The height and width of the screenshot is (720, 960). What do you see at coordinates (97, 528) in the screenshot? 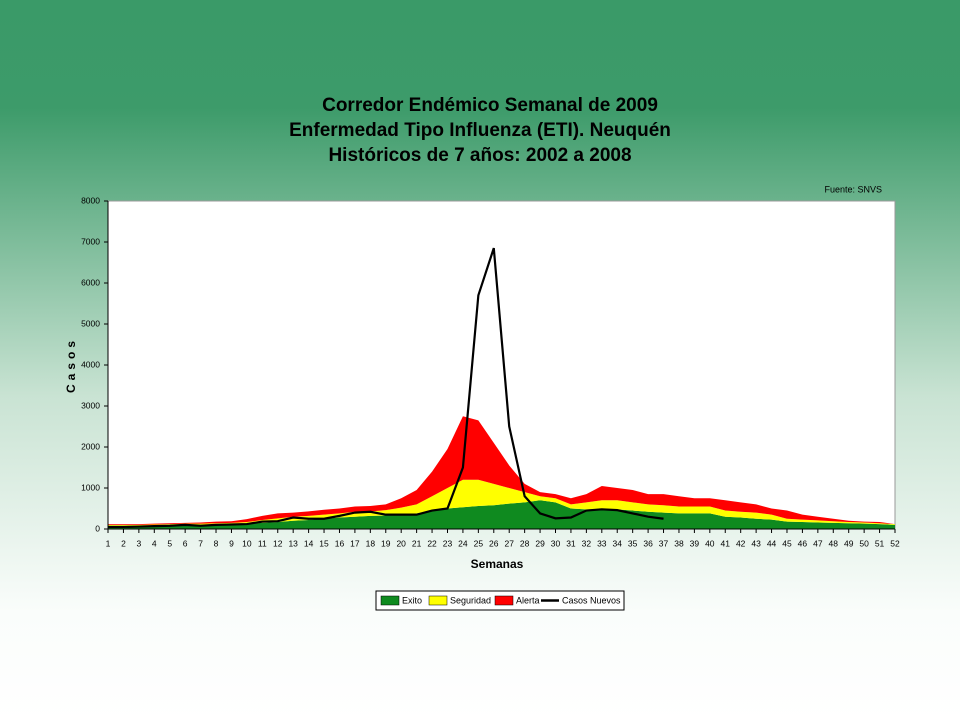
I see `y-tick-label: 0` at bounding box center [97, 528].